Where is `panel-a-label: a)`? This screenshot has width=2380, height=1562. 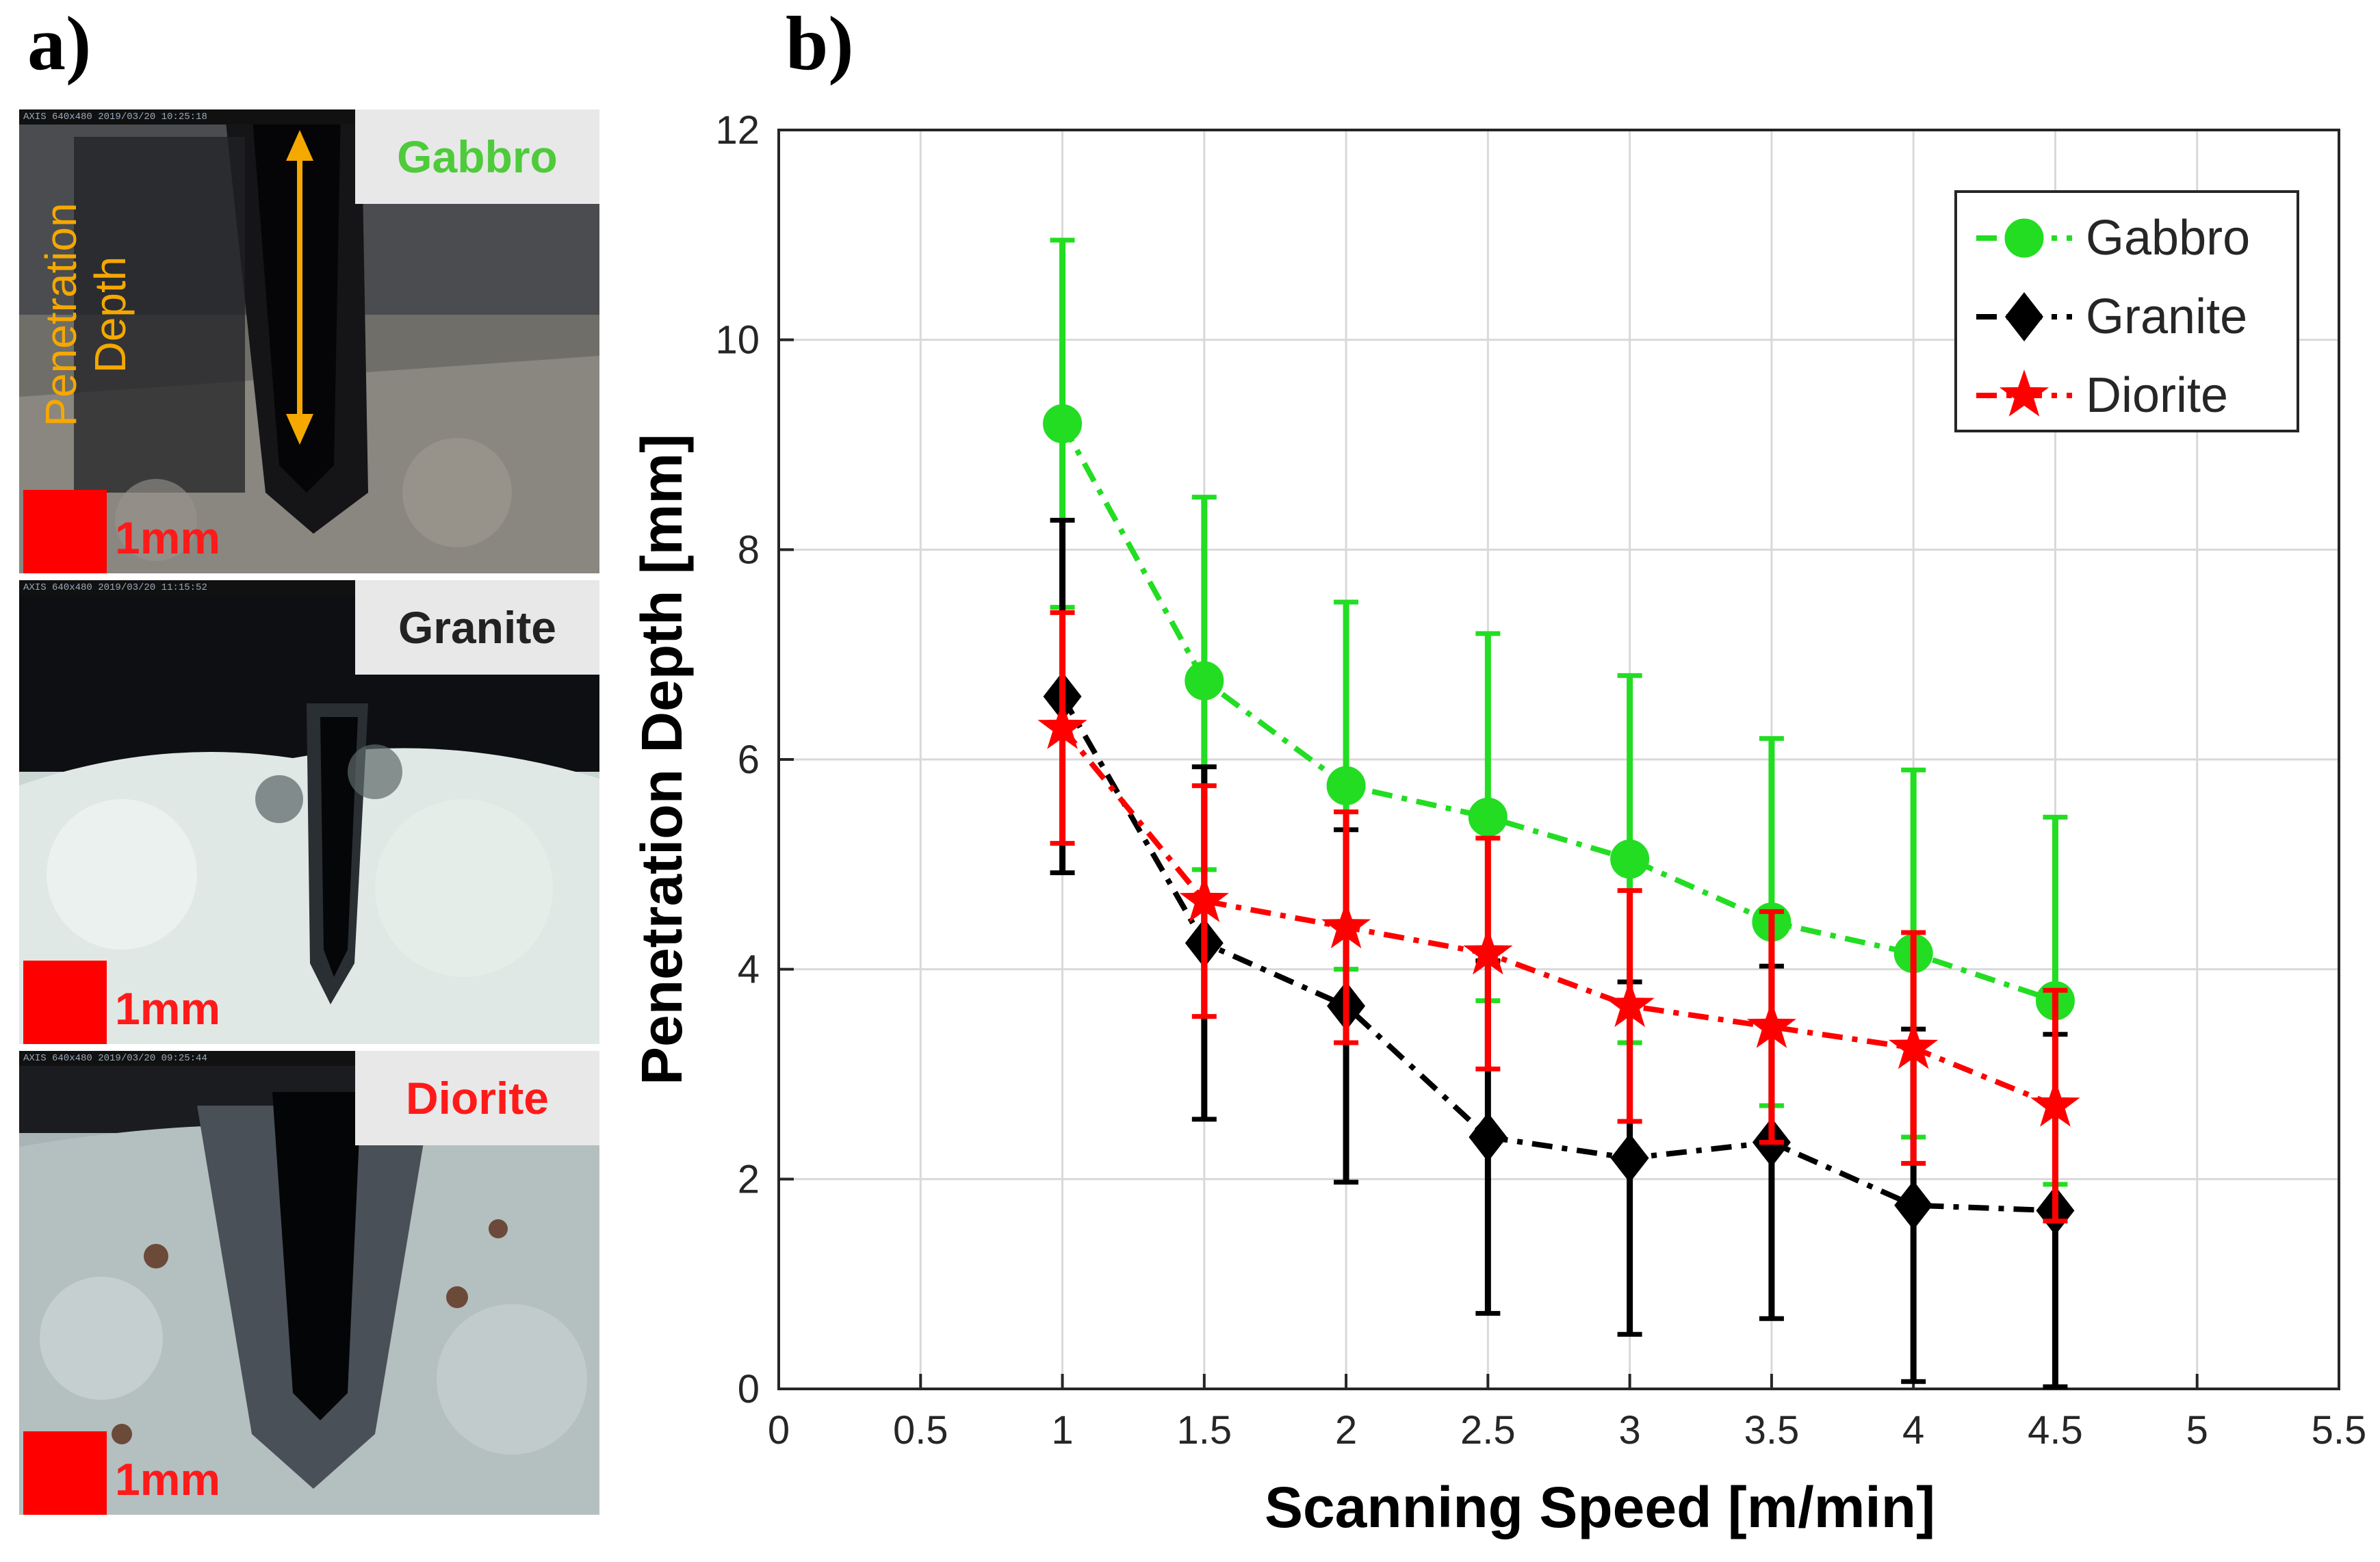 panel-a-label: a) is located at coordinates (59, 43).